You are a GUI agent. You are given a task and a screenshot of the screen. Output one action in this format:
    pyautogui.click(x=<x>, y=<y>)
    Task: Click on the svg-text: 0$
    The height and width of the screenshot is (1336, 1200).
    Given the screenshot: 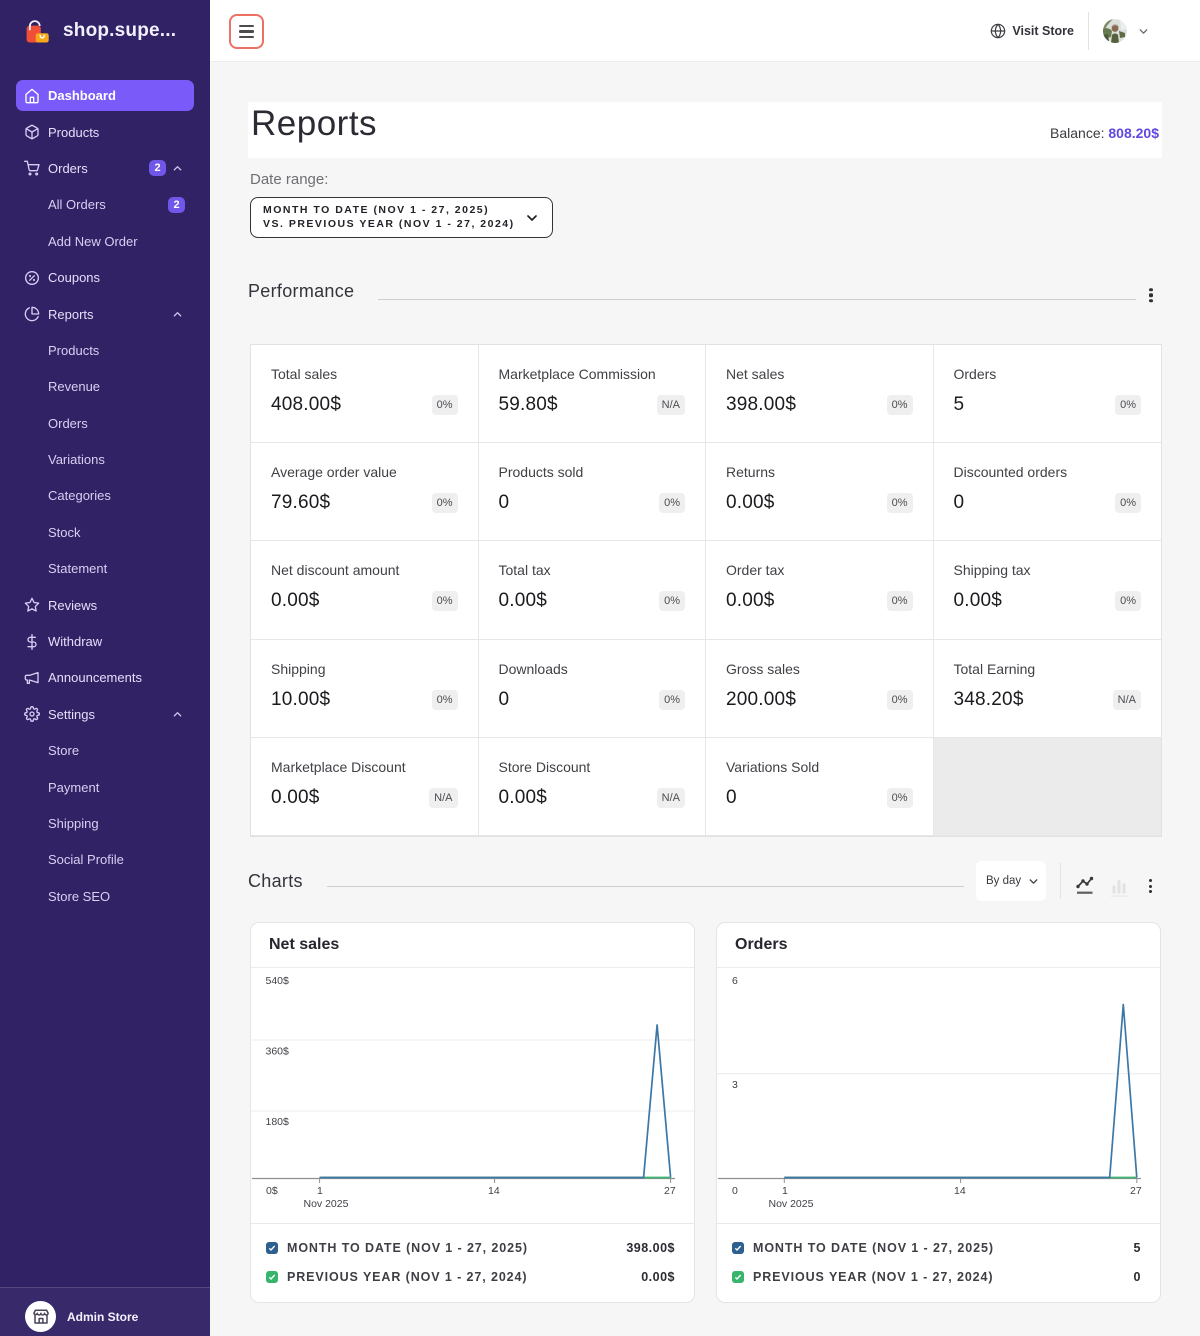 What is the action you would take?
    pyautogui.click(x=272, y=1191)
    